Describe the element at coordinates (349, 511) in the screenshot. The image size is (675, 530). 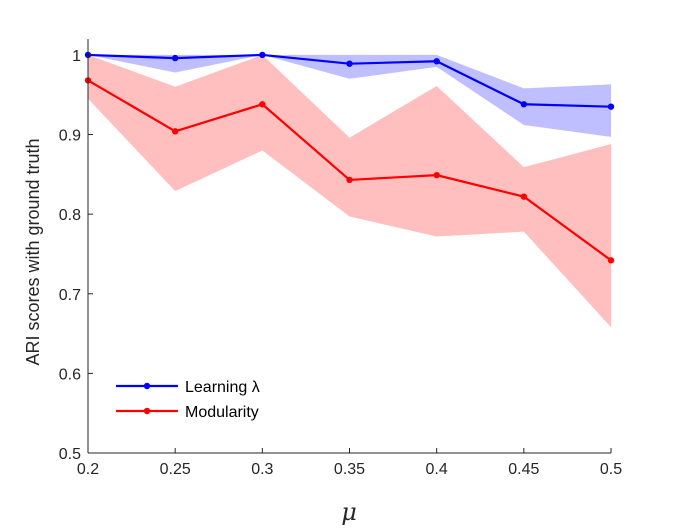
I see `x-axis-label: μ` at that location.